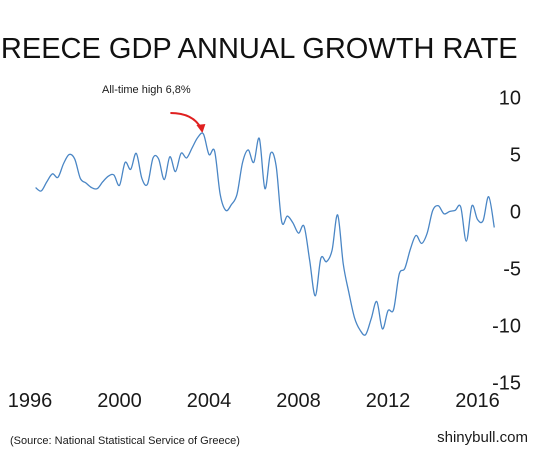  What do you see at coordinates (506, 241) in the screenshot?
I see `y-axis-ticks: 10 5 0 -5 -10 -15` at bounding box center [506, 241].